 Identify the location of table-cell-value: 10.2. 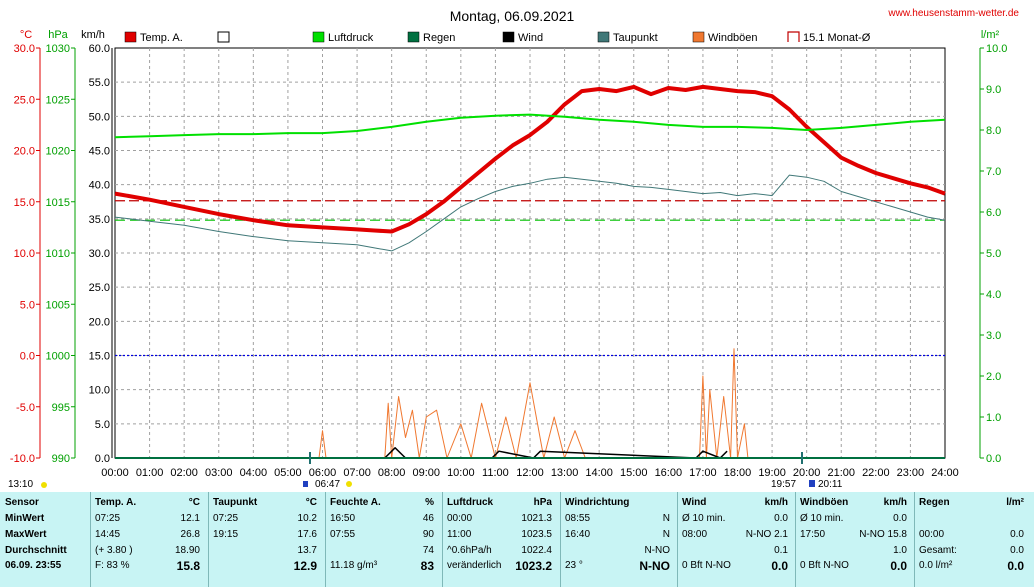
(307, 518).